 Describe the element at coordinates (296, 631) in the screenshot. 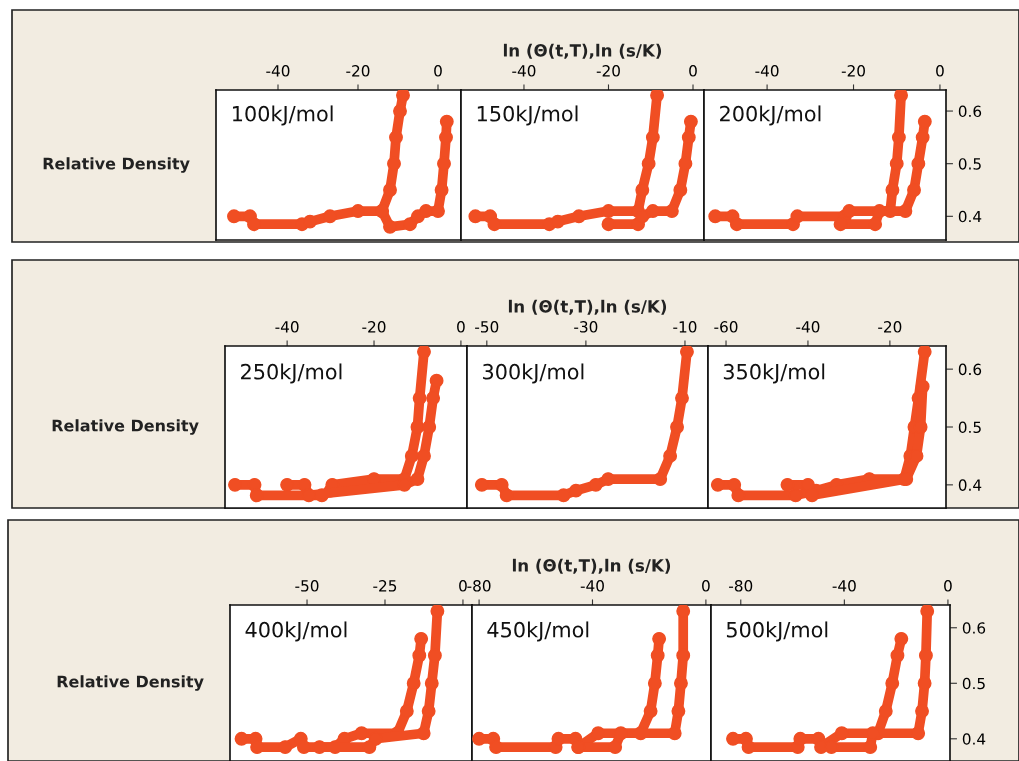

I see `annotation: 400kJ/mol` at that location.